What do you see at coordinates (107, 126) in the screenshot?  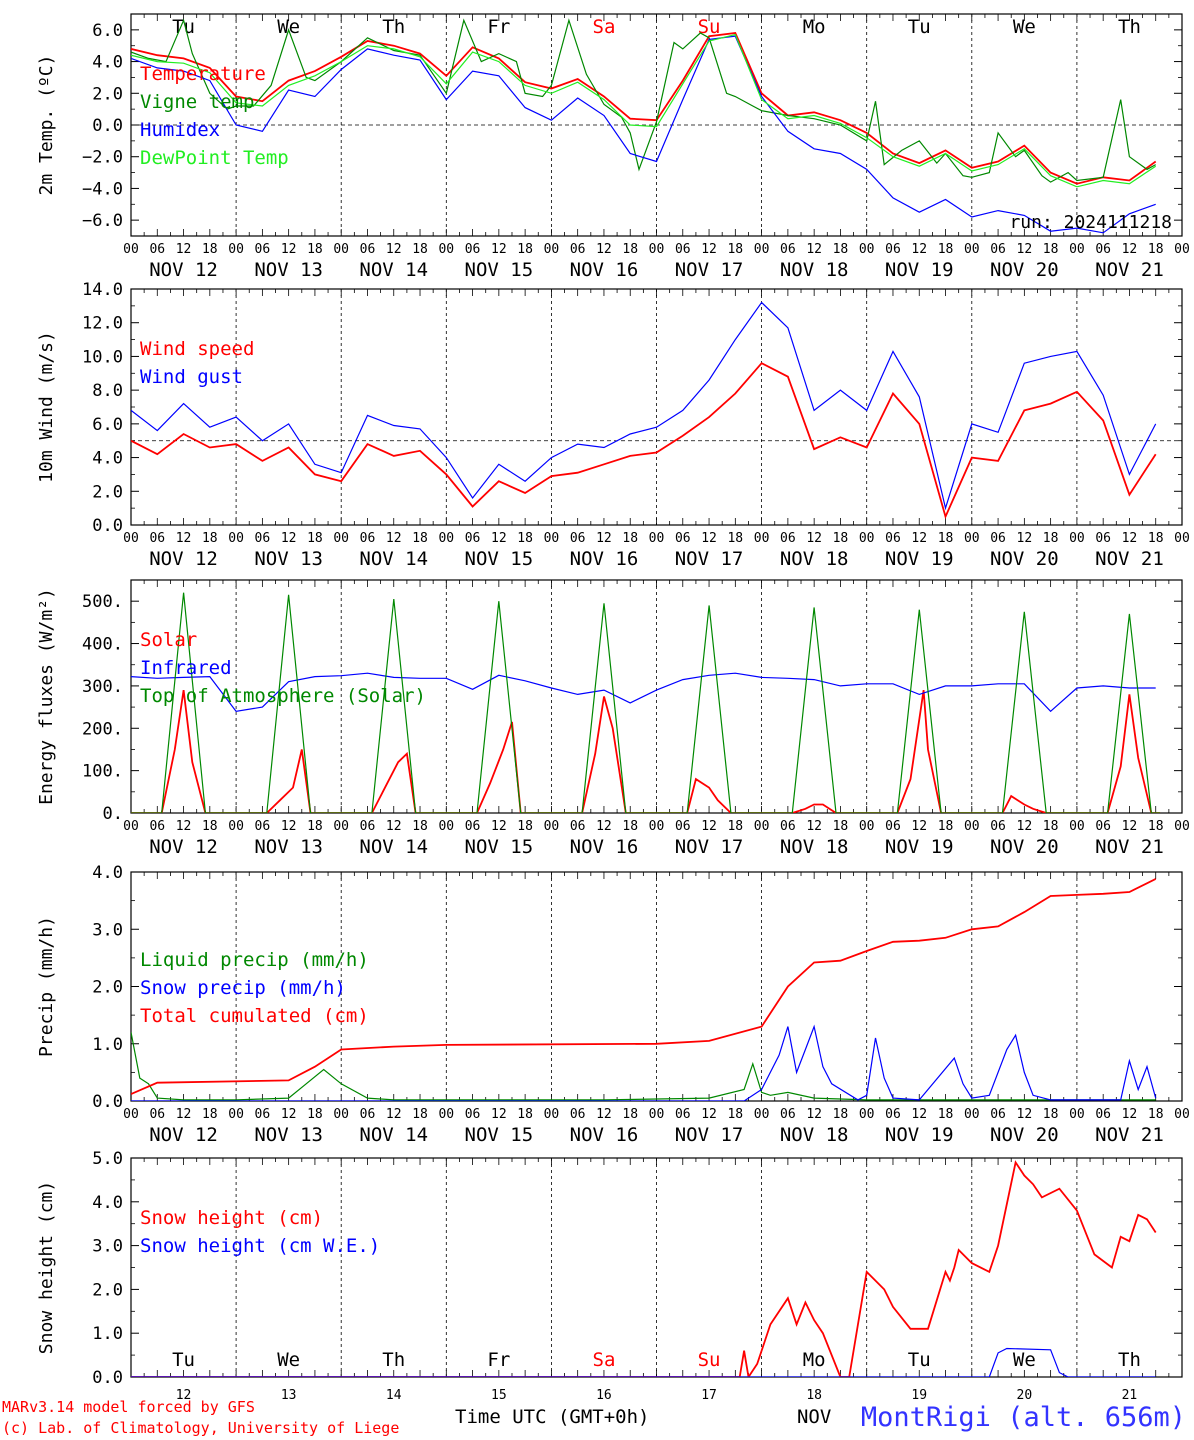 I see `y-tick-label: 0.0` at bounding box center [107, 126].